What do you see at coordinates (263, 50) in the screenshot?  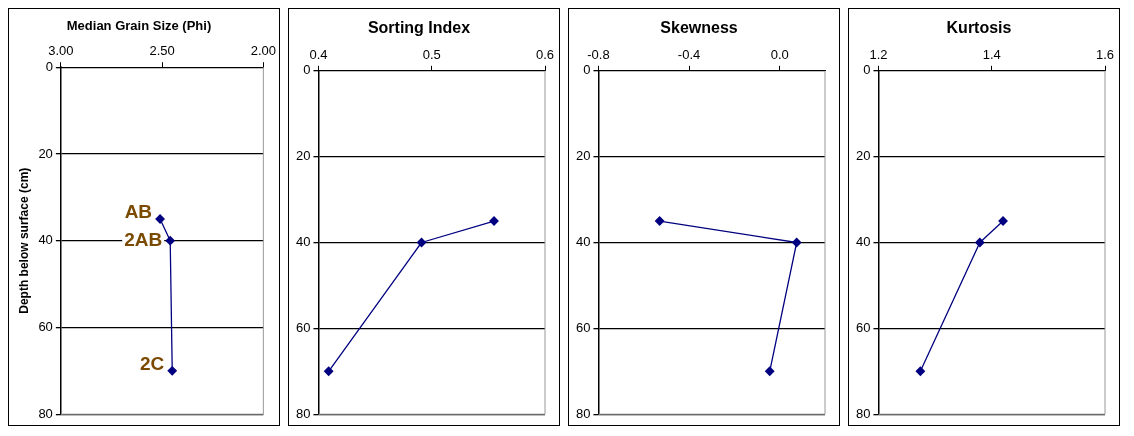 I see `x-tick-label: 2.00` at bounding box center [263, 50].